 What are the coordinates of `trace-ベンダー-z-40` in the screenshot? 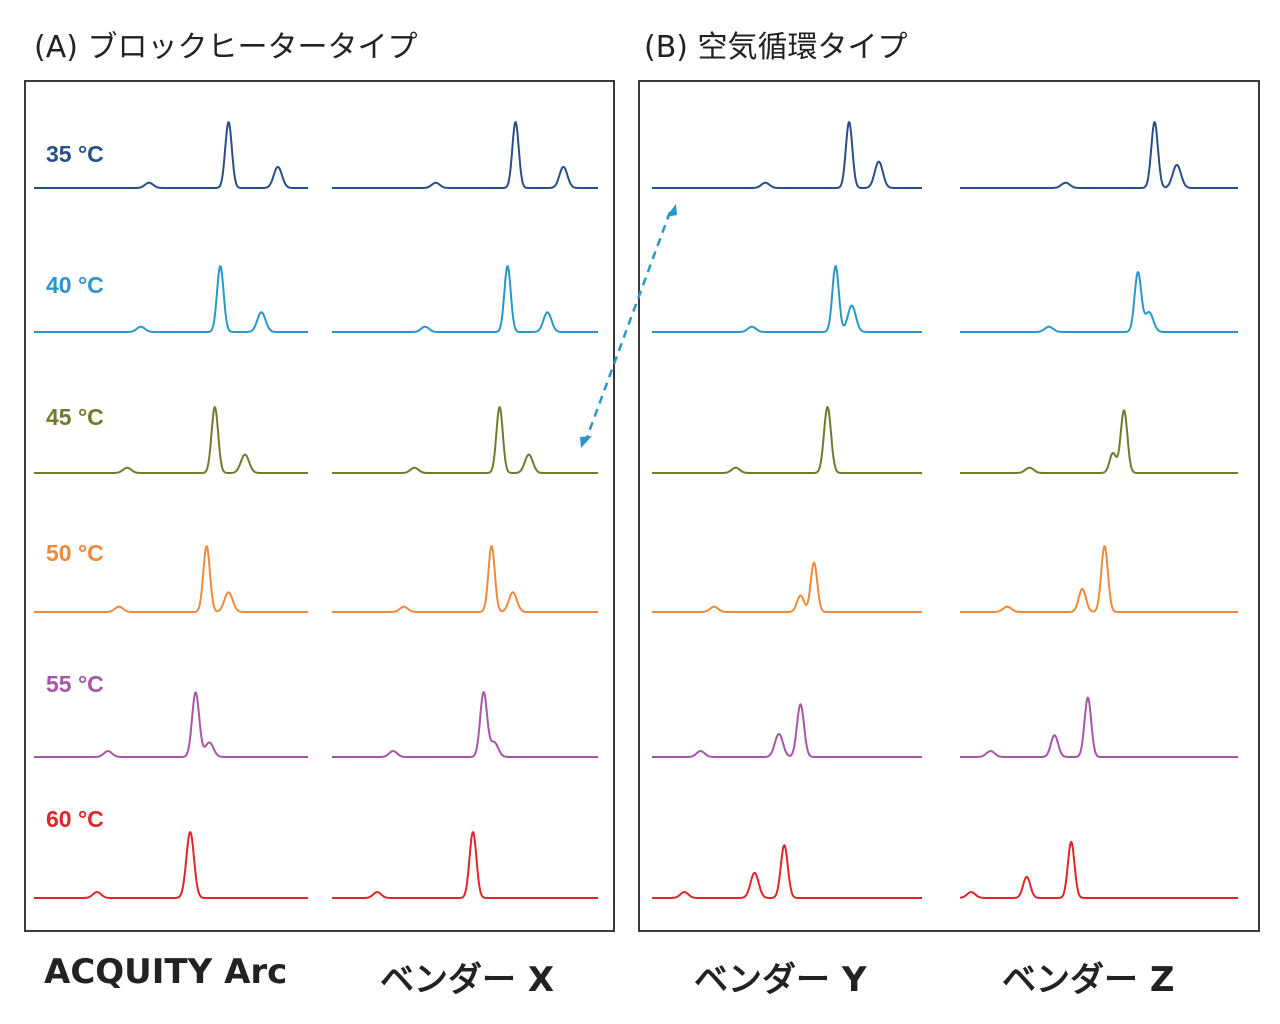 It's located at (1099, 302).